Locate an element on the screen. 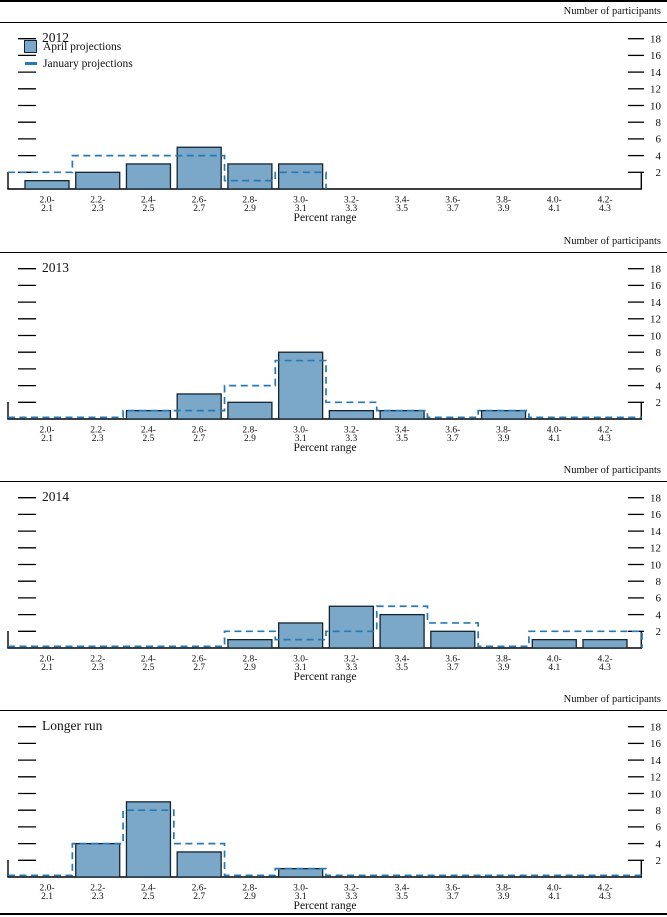  panel-title: 2013 is located at coordinates (55, 267).